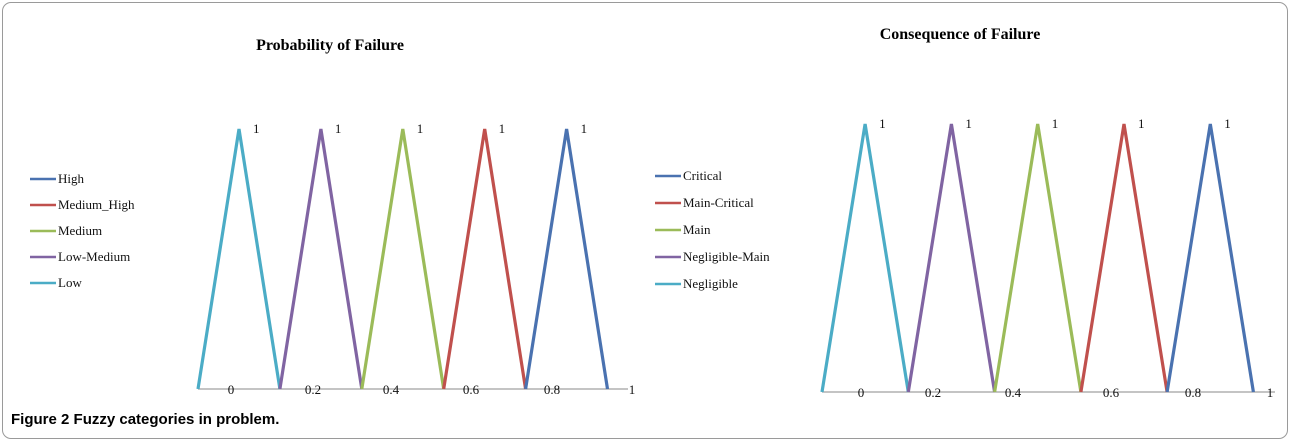  What do you see at coordinates (80, 230) in the screenshot?
I see `legend-label: Medium` at bounding box center [80, 230].